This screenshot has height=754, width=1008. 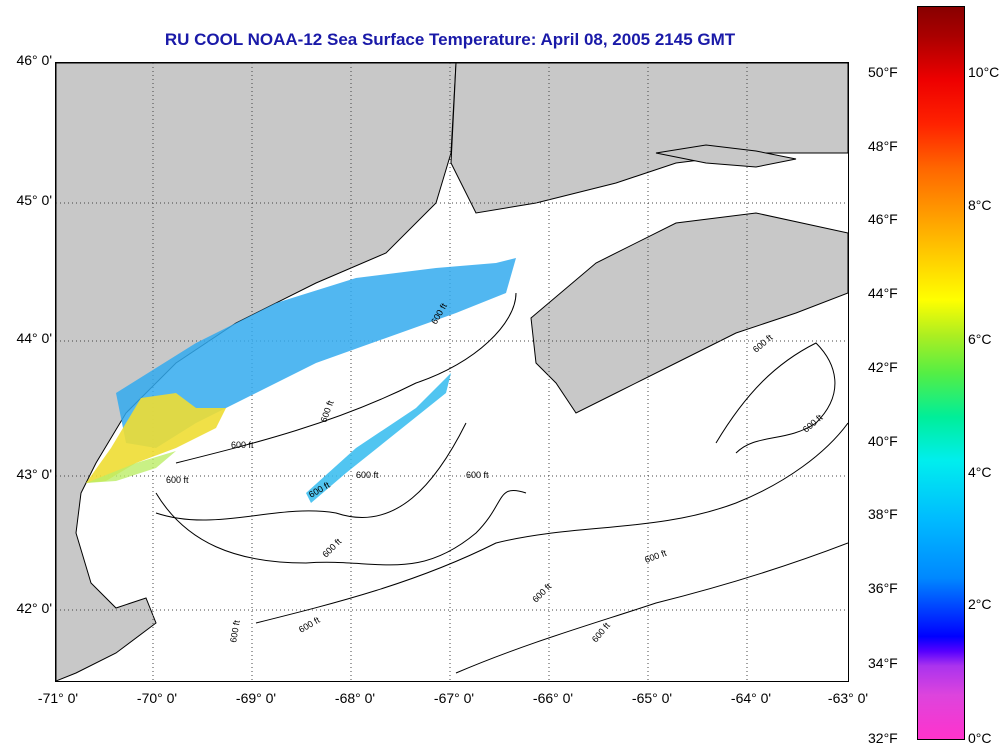 I want to click on celsius-label: 8°C, so click(x=980, y=205).